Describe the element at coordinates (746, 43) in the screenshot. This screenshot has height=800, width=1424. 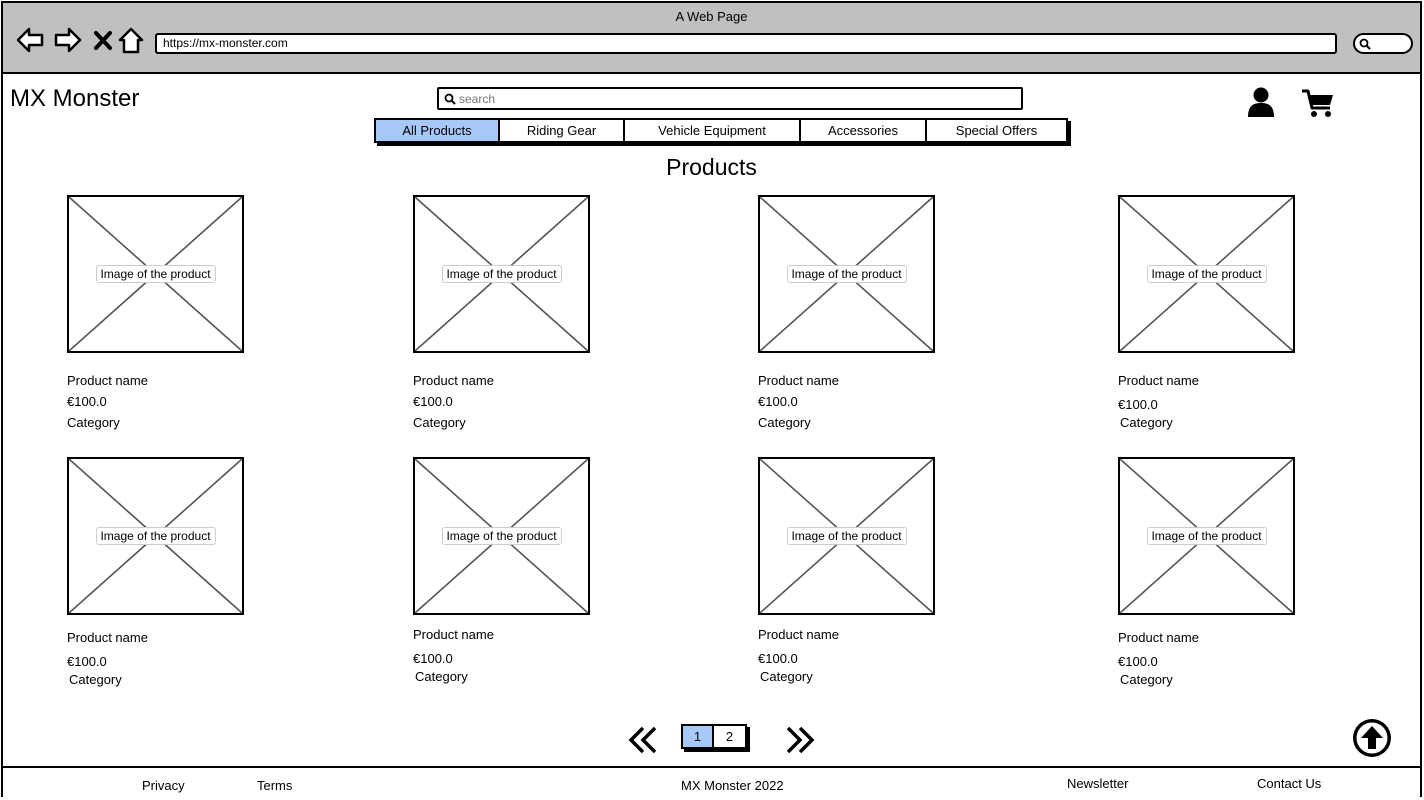
I see `address-bar: https://mx-monster.com` at that location.